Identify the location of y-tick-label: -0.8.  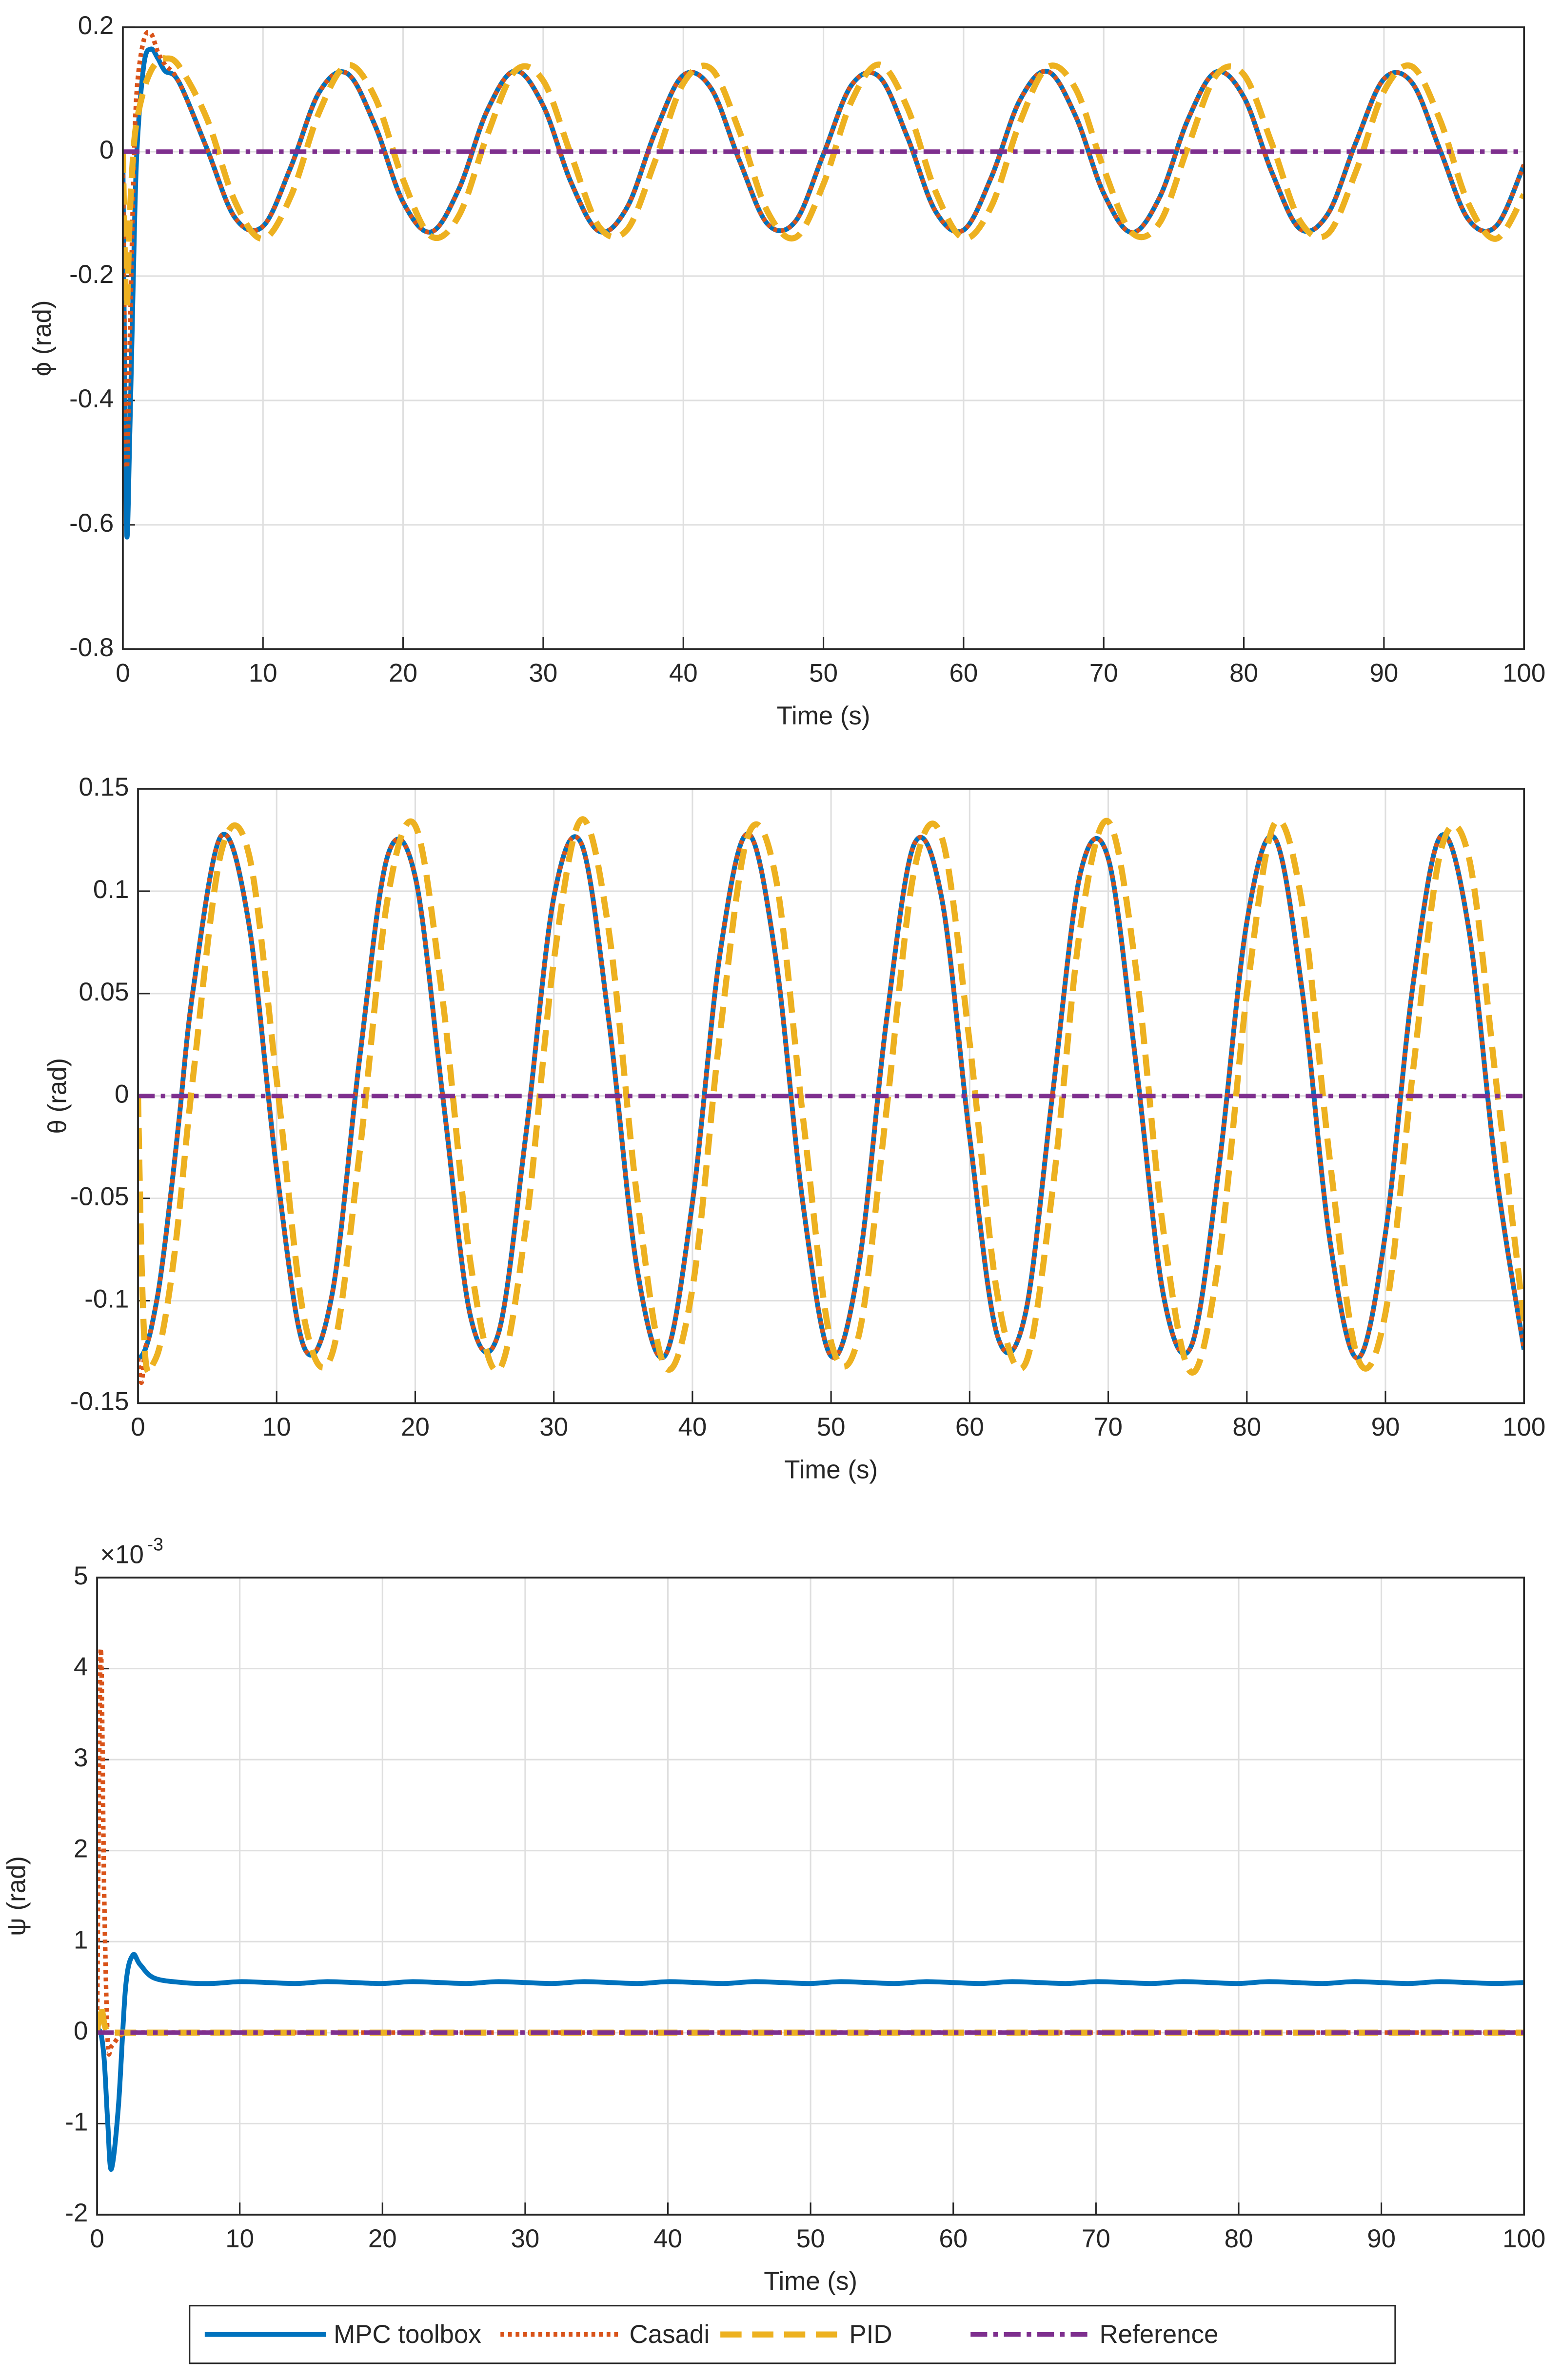
(91, 647).